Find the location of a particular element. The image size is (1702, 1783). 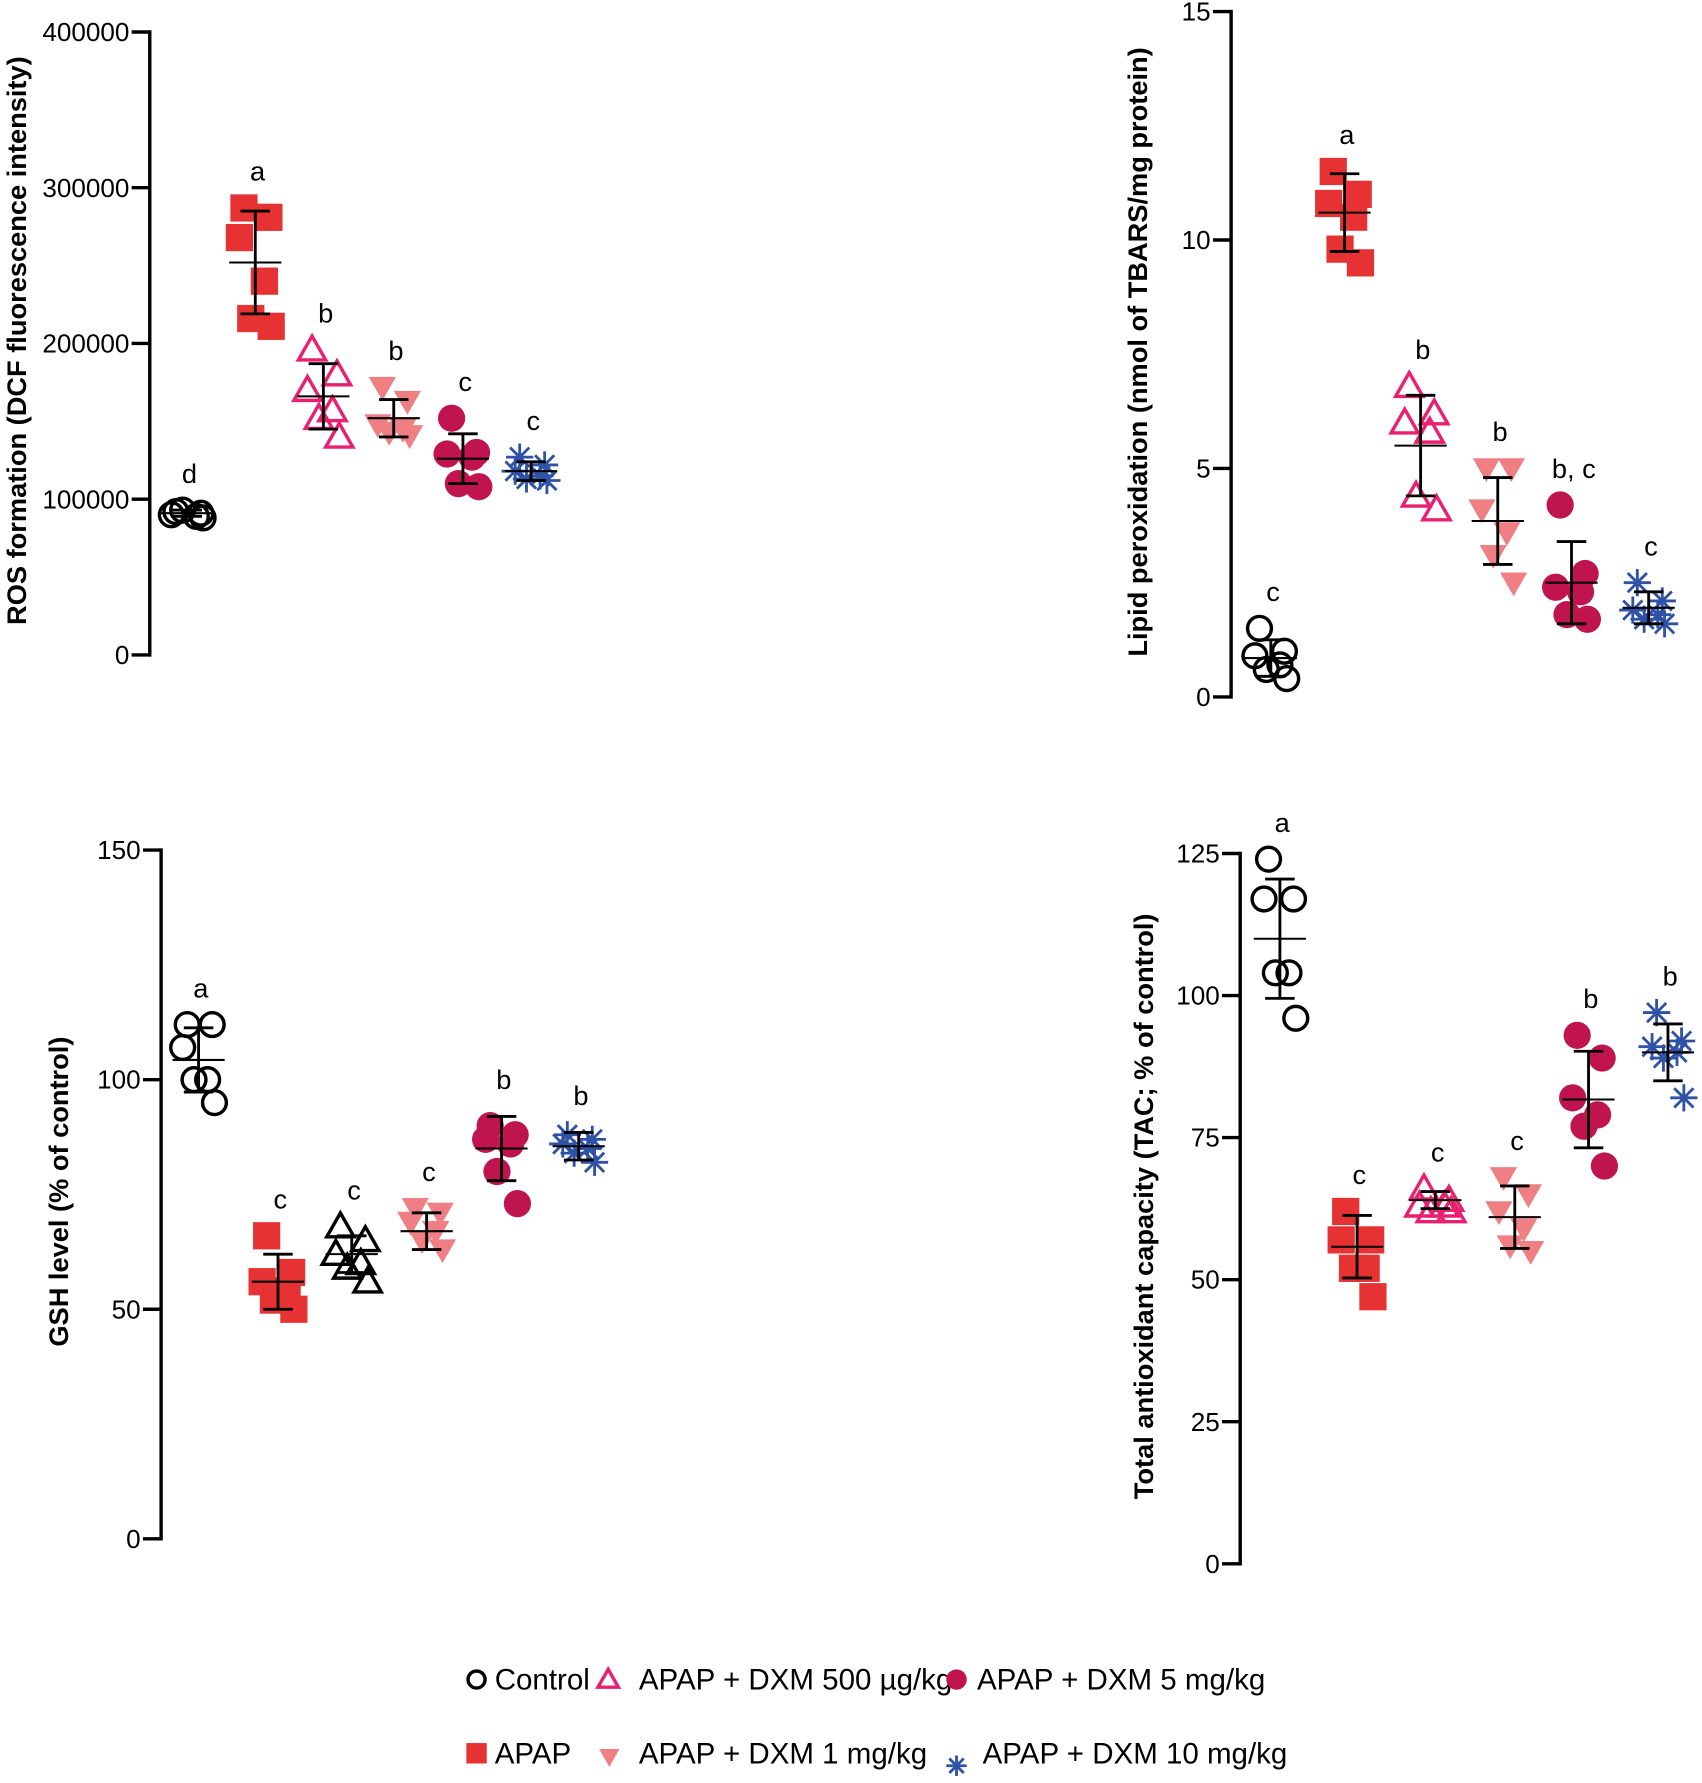

group-2: c is located at coordinates (352, 1234).